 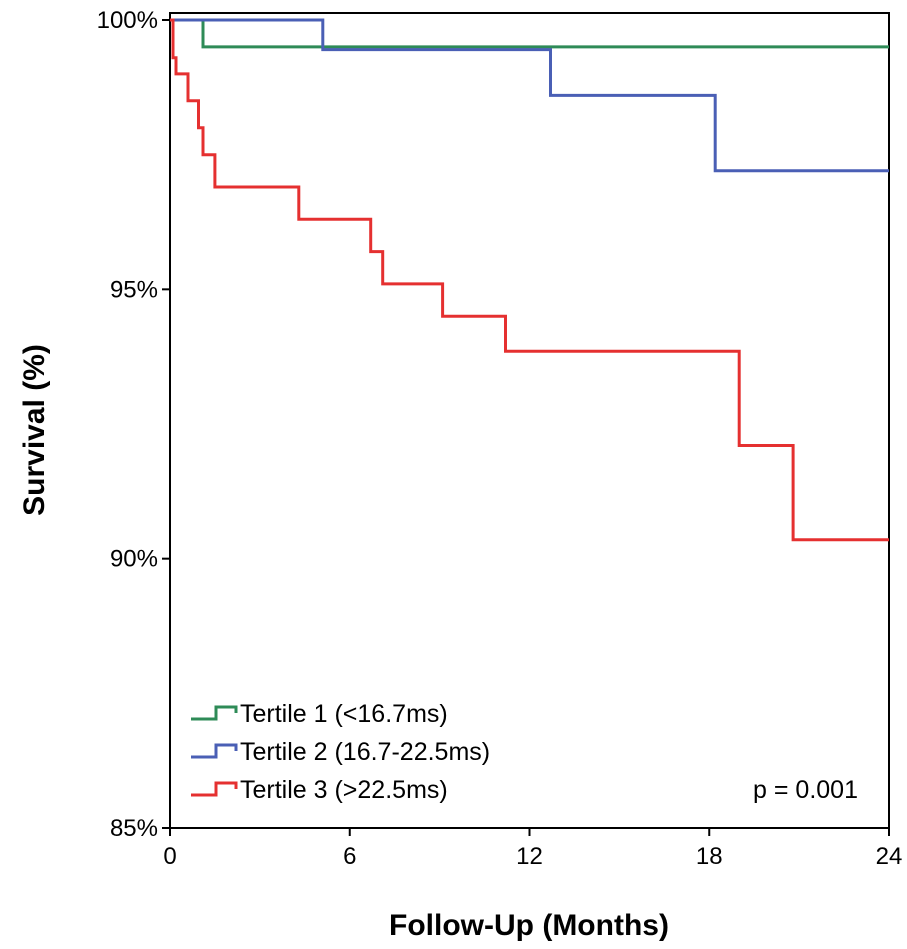 What do you see at coordinates (344, 714) in the screenshot?
I see `legend-label-tertile-1: Tertile 1 (<16.7ms)` at bounding box center [344, 714].